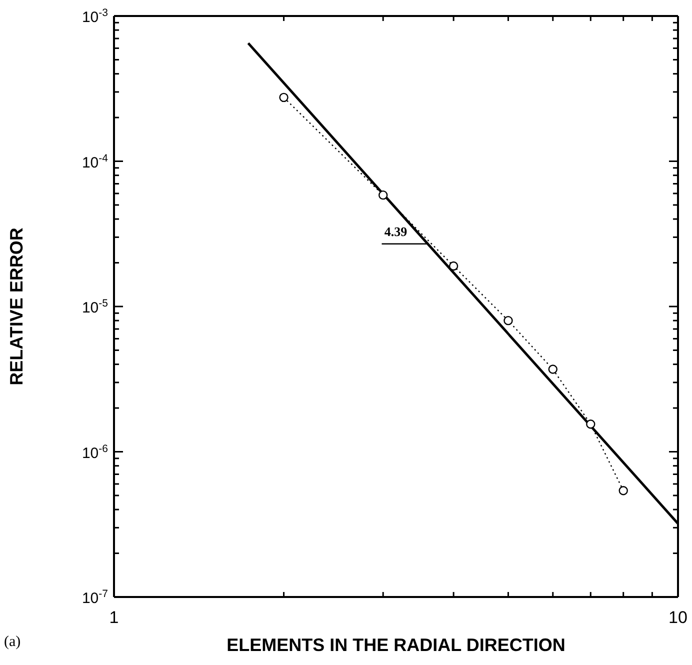 The height and width of the screenshot is (665, 692). I want to click on x-tick-label: 10, so click(678, 617).